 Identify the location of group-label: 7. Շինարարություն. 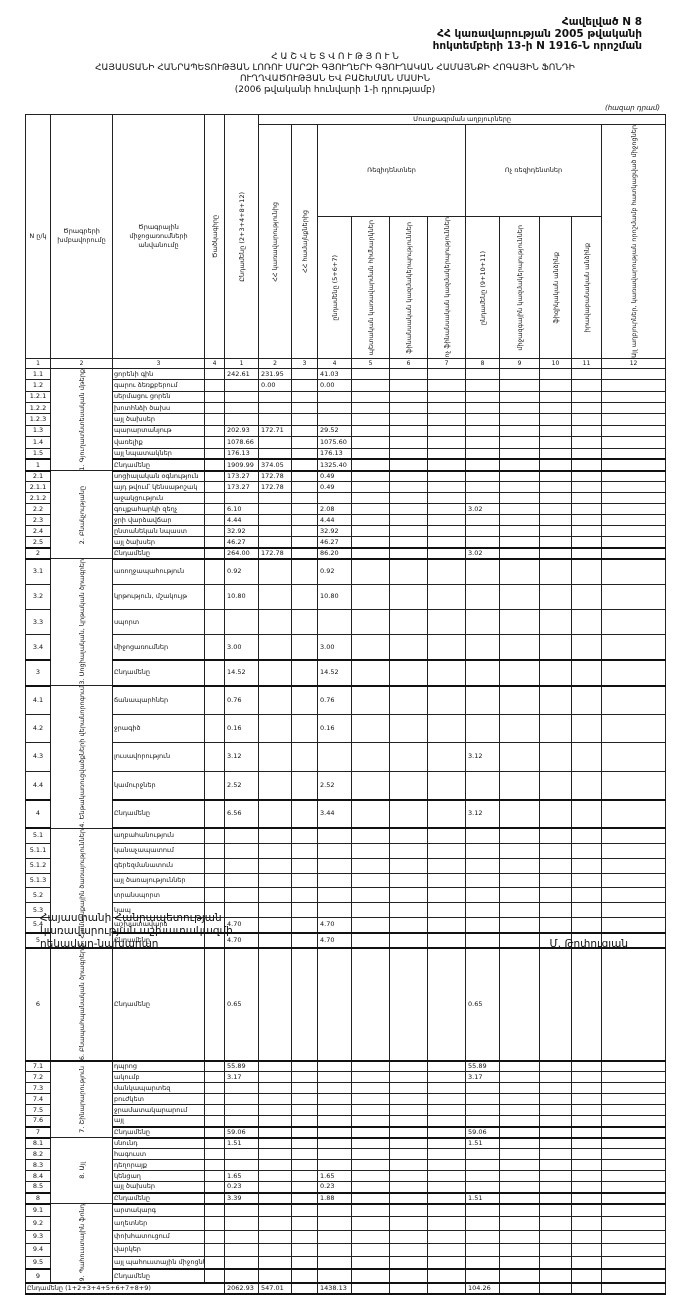
(81, 1099).